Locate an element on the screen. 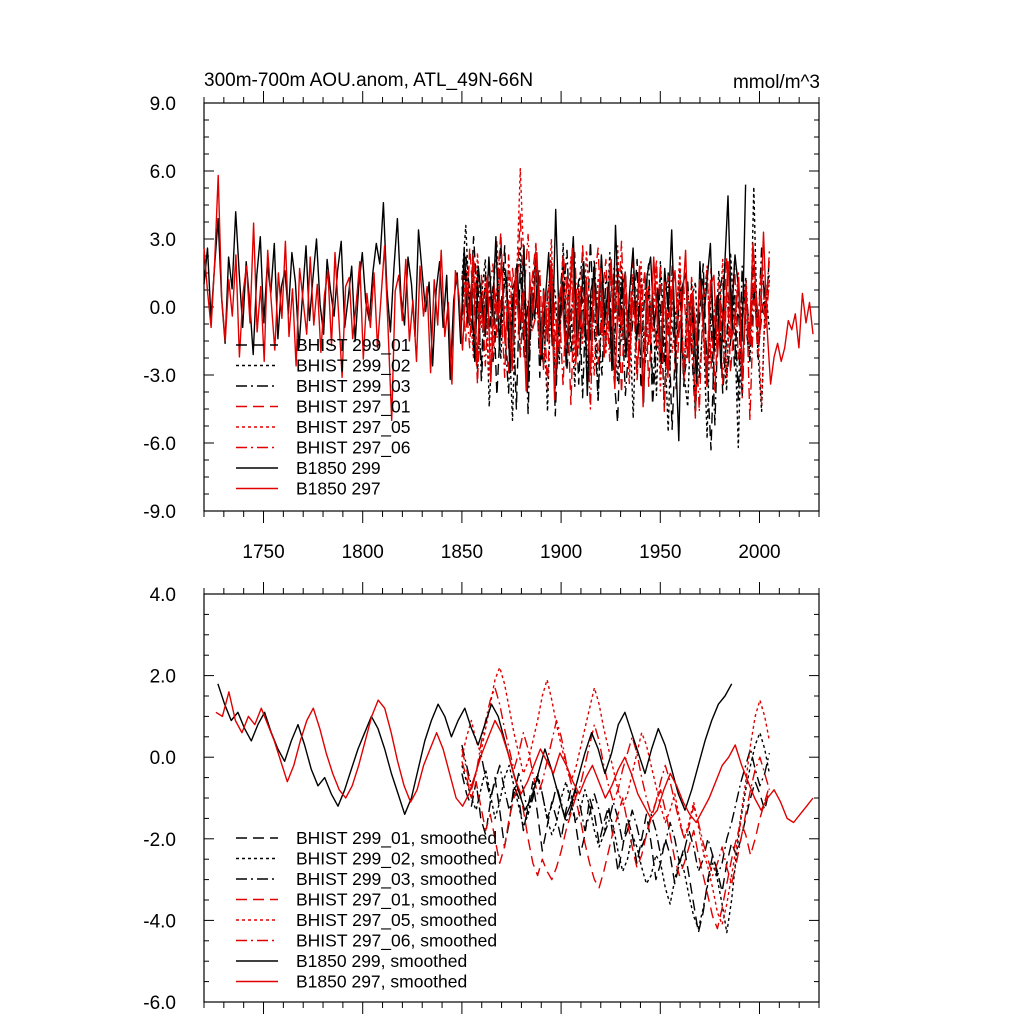 The image size is (1024, 1024). top-chart-legend-label: BHIST 299_01 is located at coordinates (353, 345).